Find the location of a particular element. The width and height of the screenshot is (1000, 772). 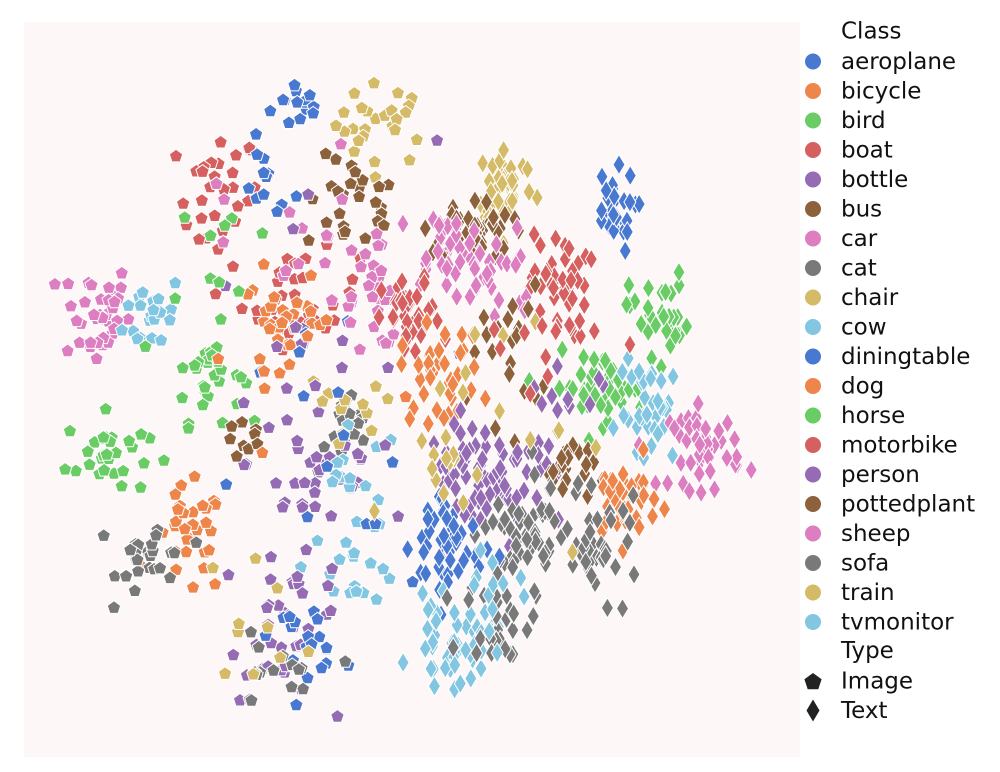

text-point-bottle is located at coordinates (461, 410).